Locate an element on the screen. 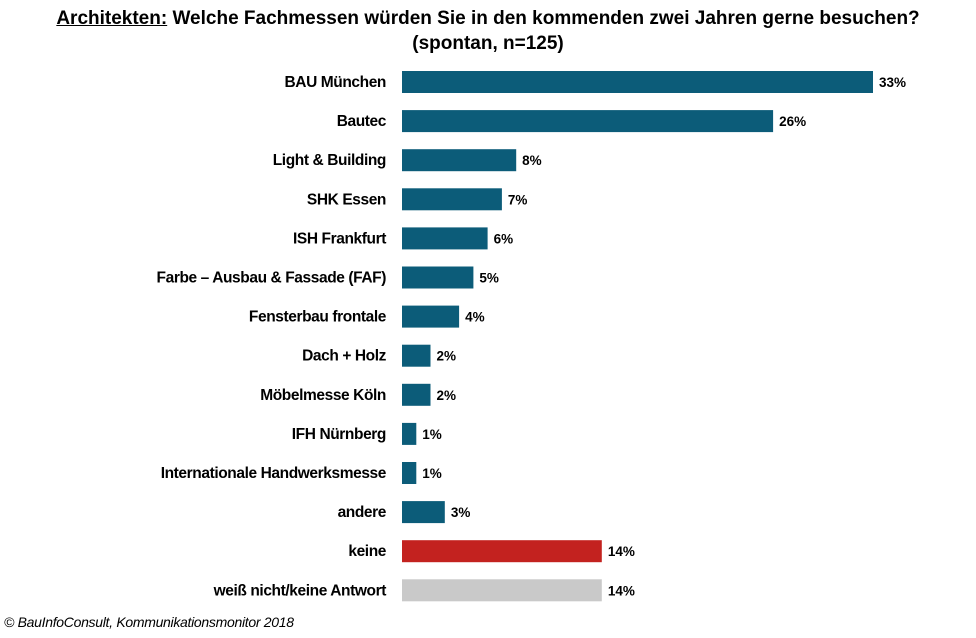  category-label: Bautec is located at coordinates (362, 121).